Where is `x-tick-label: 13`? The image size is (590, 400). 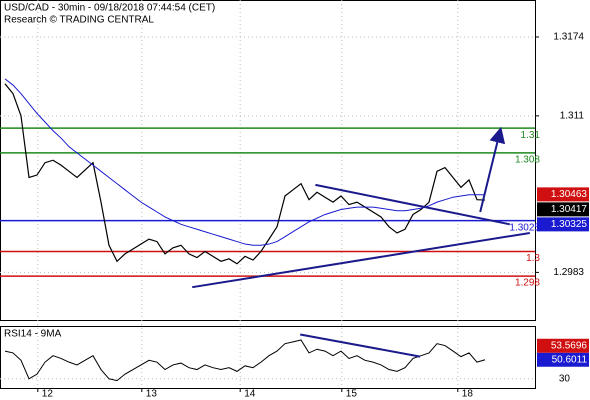
x-tick-label: 13 is located at coordinates (152, 394).